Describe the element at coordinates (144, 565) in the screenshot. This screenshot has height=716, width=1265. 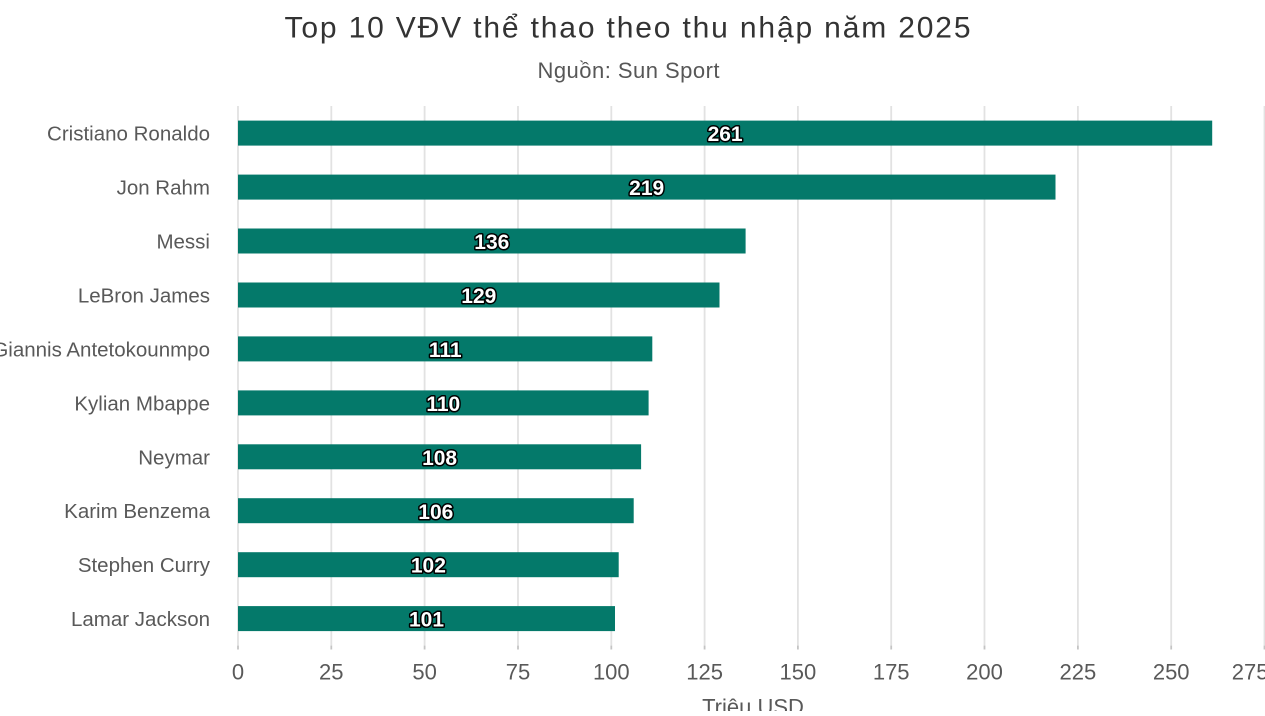
I see `svg-text: Stephen Curry` at that location.